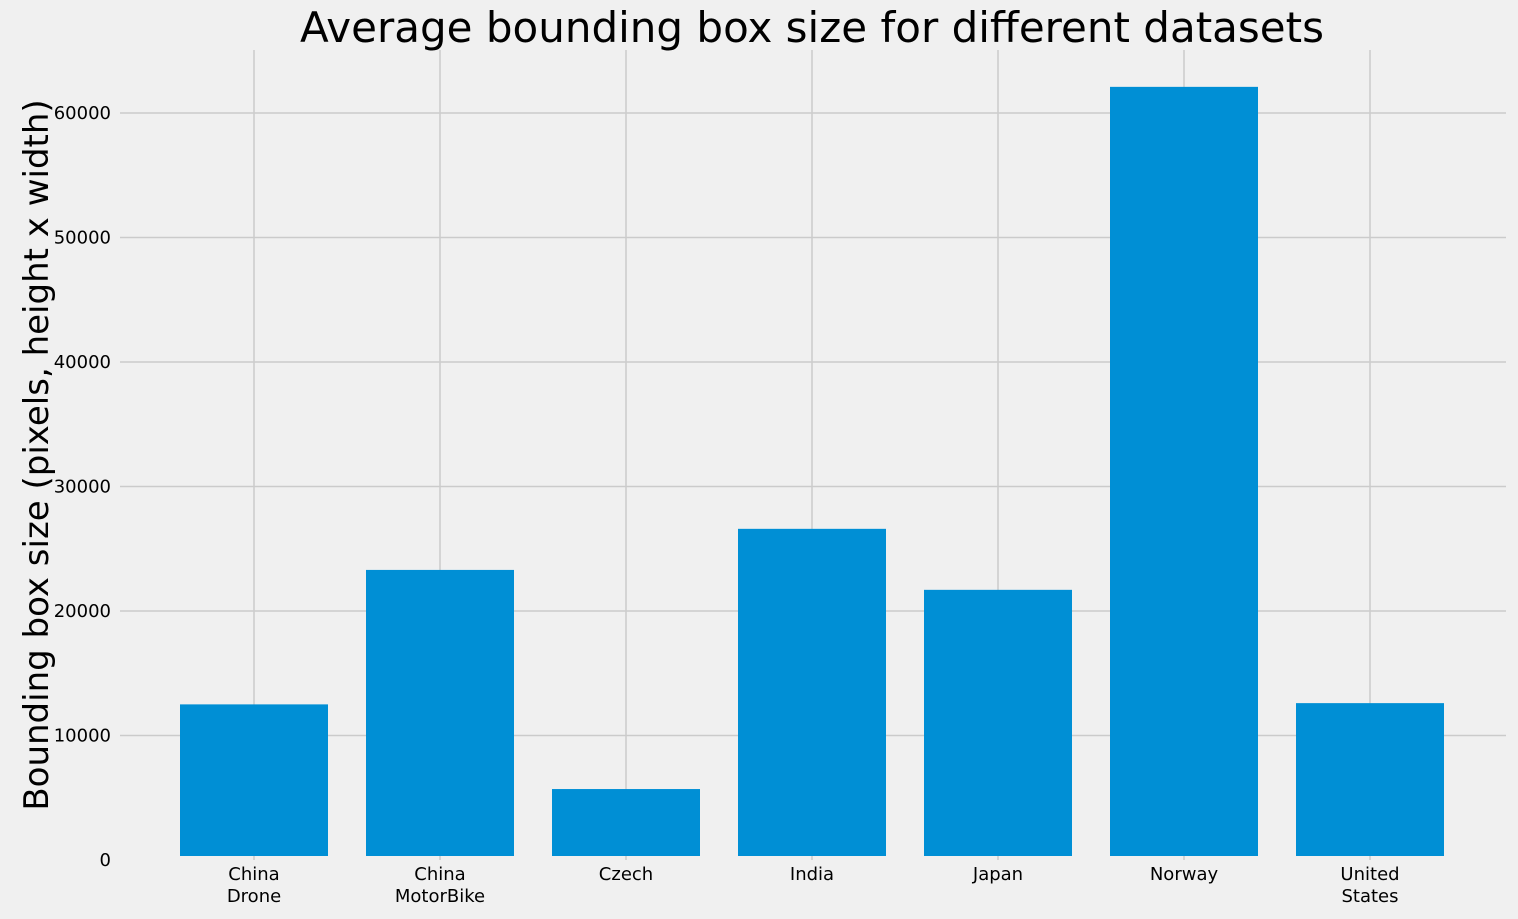  I want to click on x-tick-label: China Drone, so click(254, 885).